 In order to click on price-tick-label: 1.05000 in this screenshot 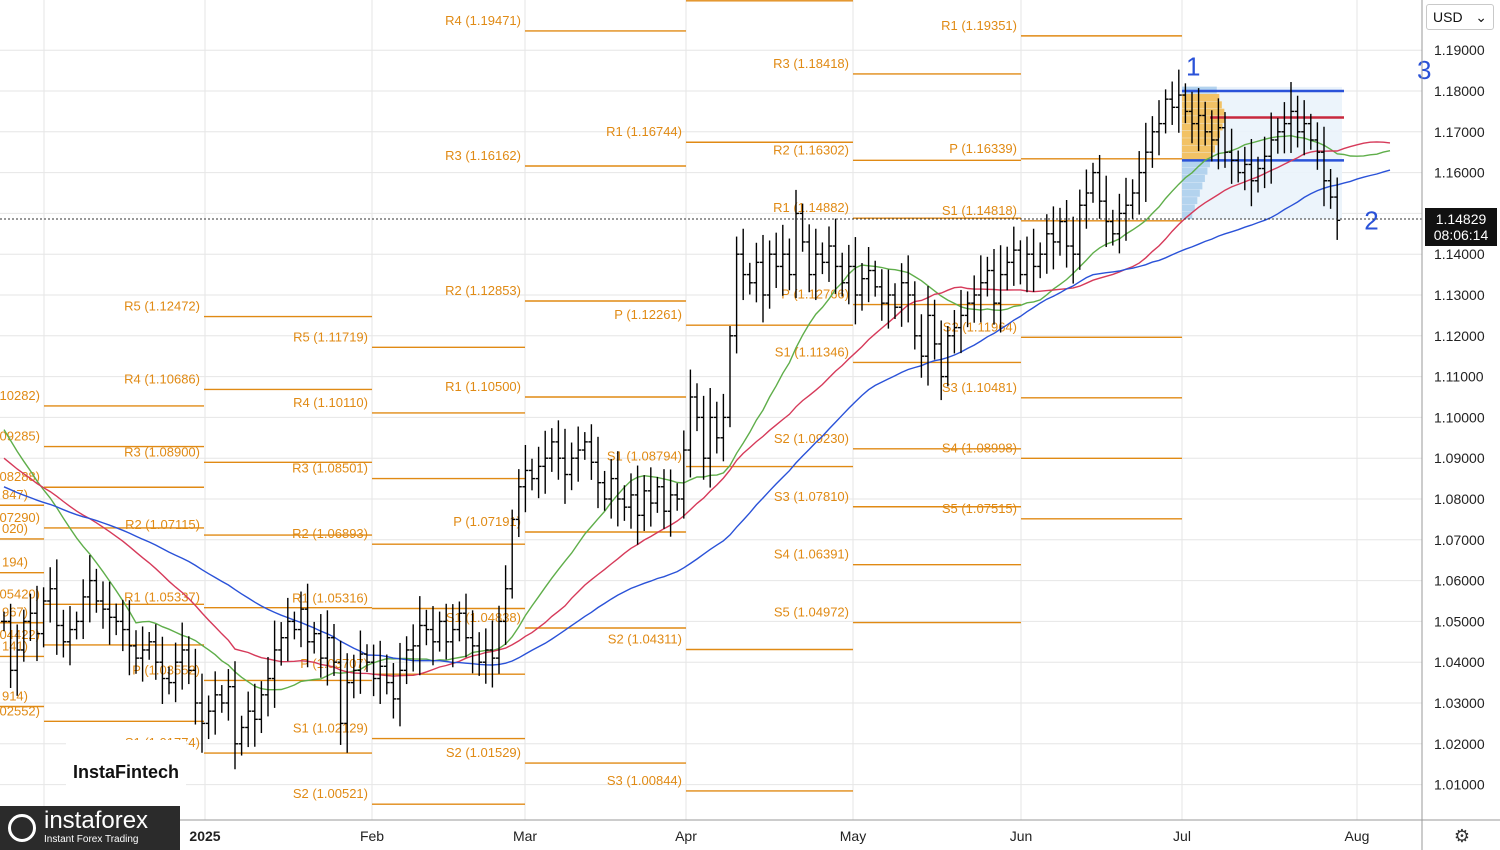, I will do `click(1459, 621)`.